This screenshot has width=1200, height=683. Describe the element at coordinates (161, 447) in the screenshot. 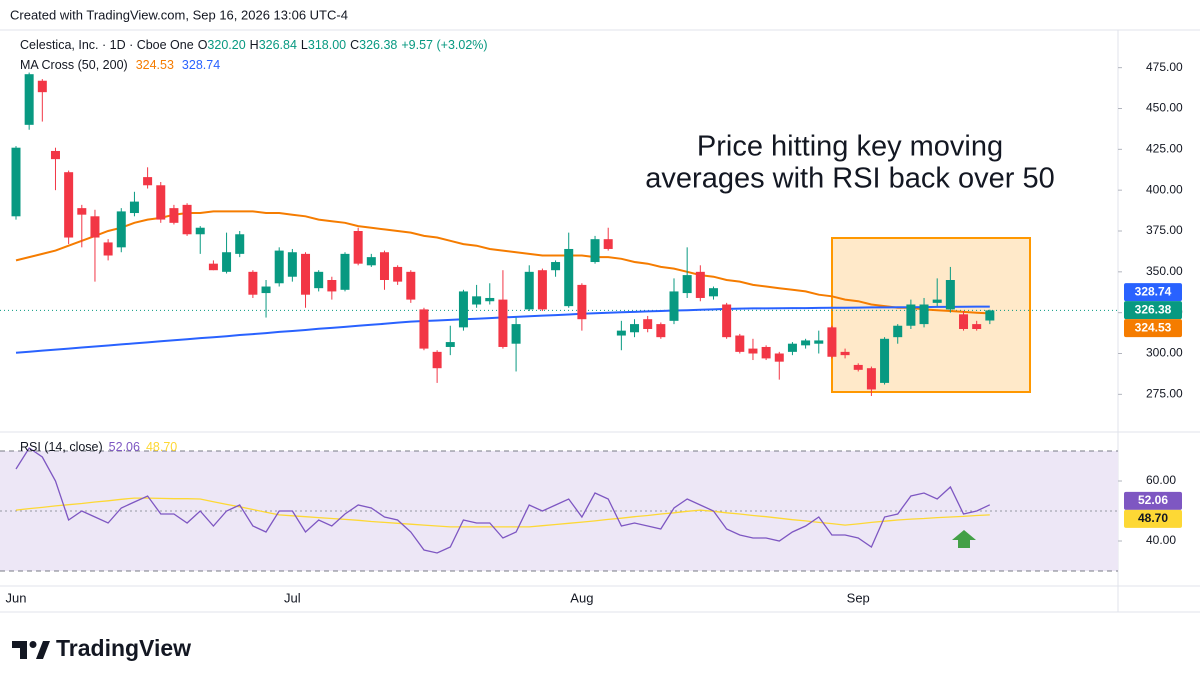

I see `rsi-value: 48.70` at that location.